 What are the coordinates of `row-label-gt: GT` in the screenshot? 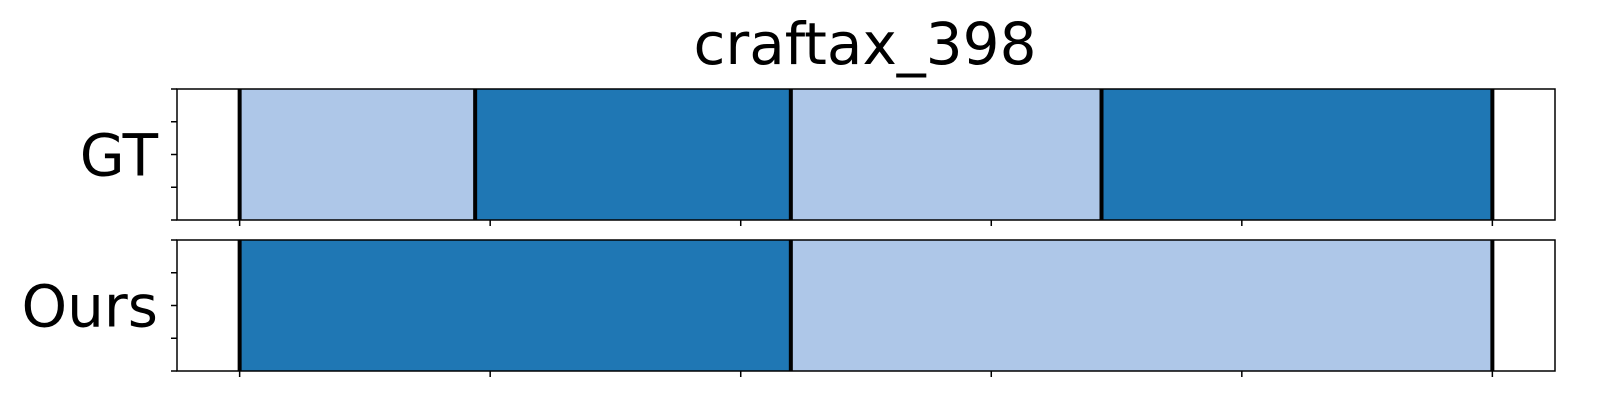 It's located at (119, 156).